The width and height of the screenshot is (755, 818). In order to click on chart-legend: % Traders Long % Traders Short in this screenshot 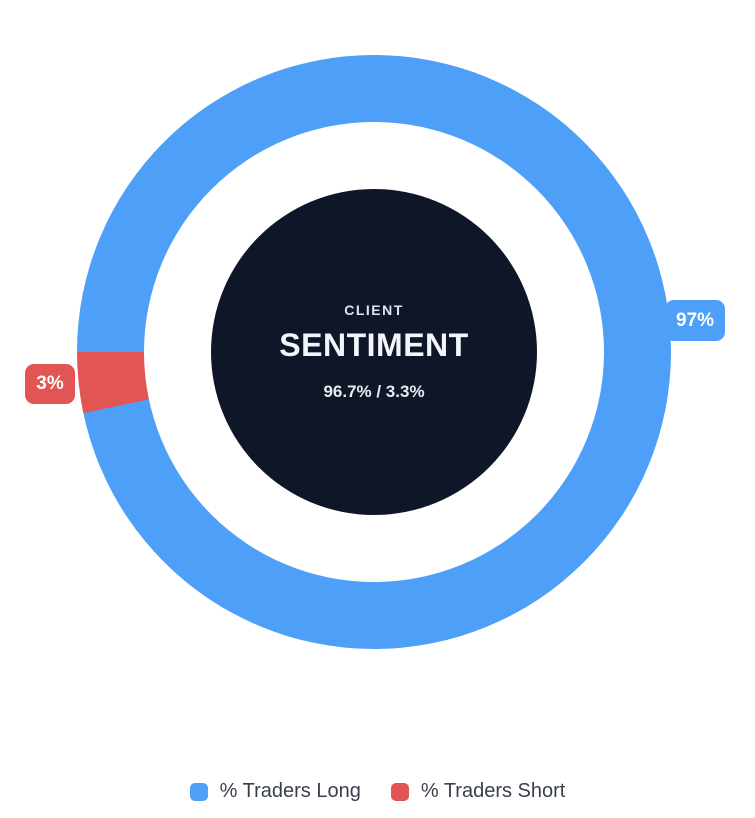, I will do `click(377, 791)`.